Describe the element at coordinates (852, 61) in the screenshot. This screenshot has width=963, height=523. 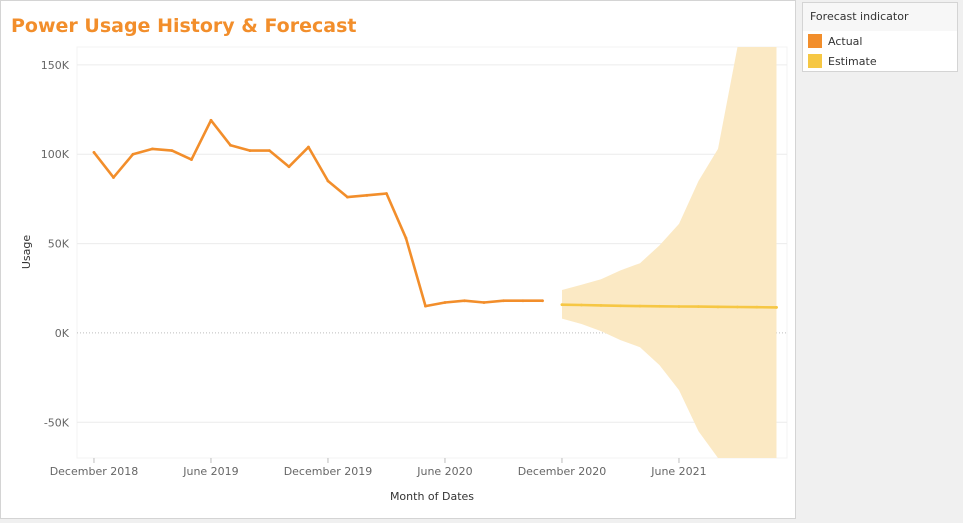
I see `legend-label-estimate: Estimate` at that location.